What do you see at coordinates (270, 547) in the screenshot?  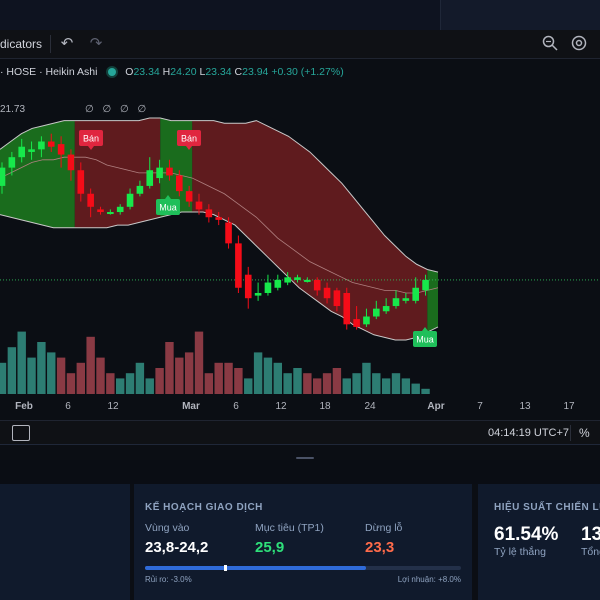 I see `target-value: 25,9` at bounding box center [270, 547].